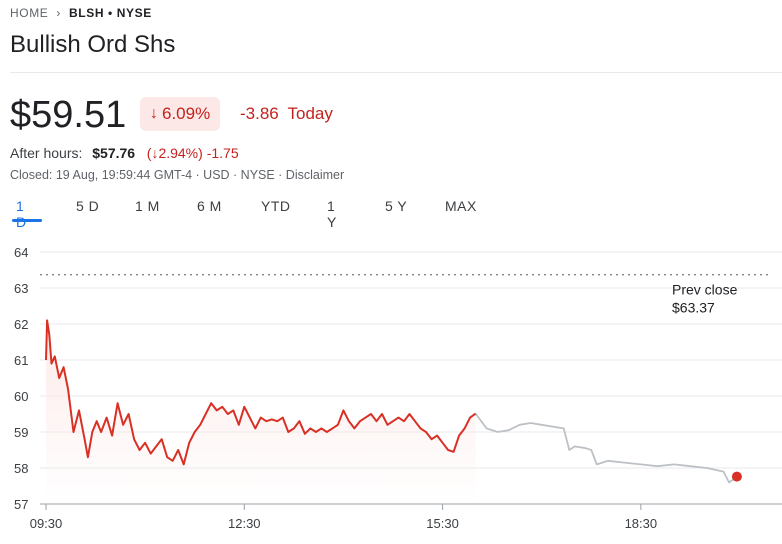  Describe the element at coordinates (461, 206) in the screenshot. I see `tab-max: MAX` at that location.